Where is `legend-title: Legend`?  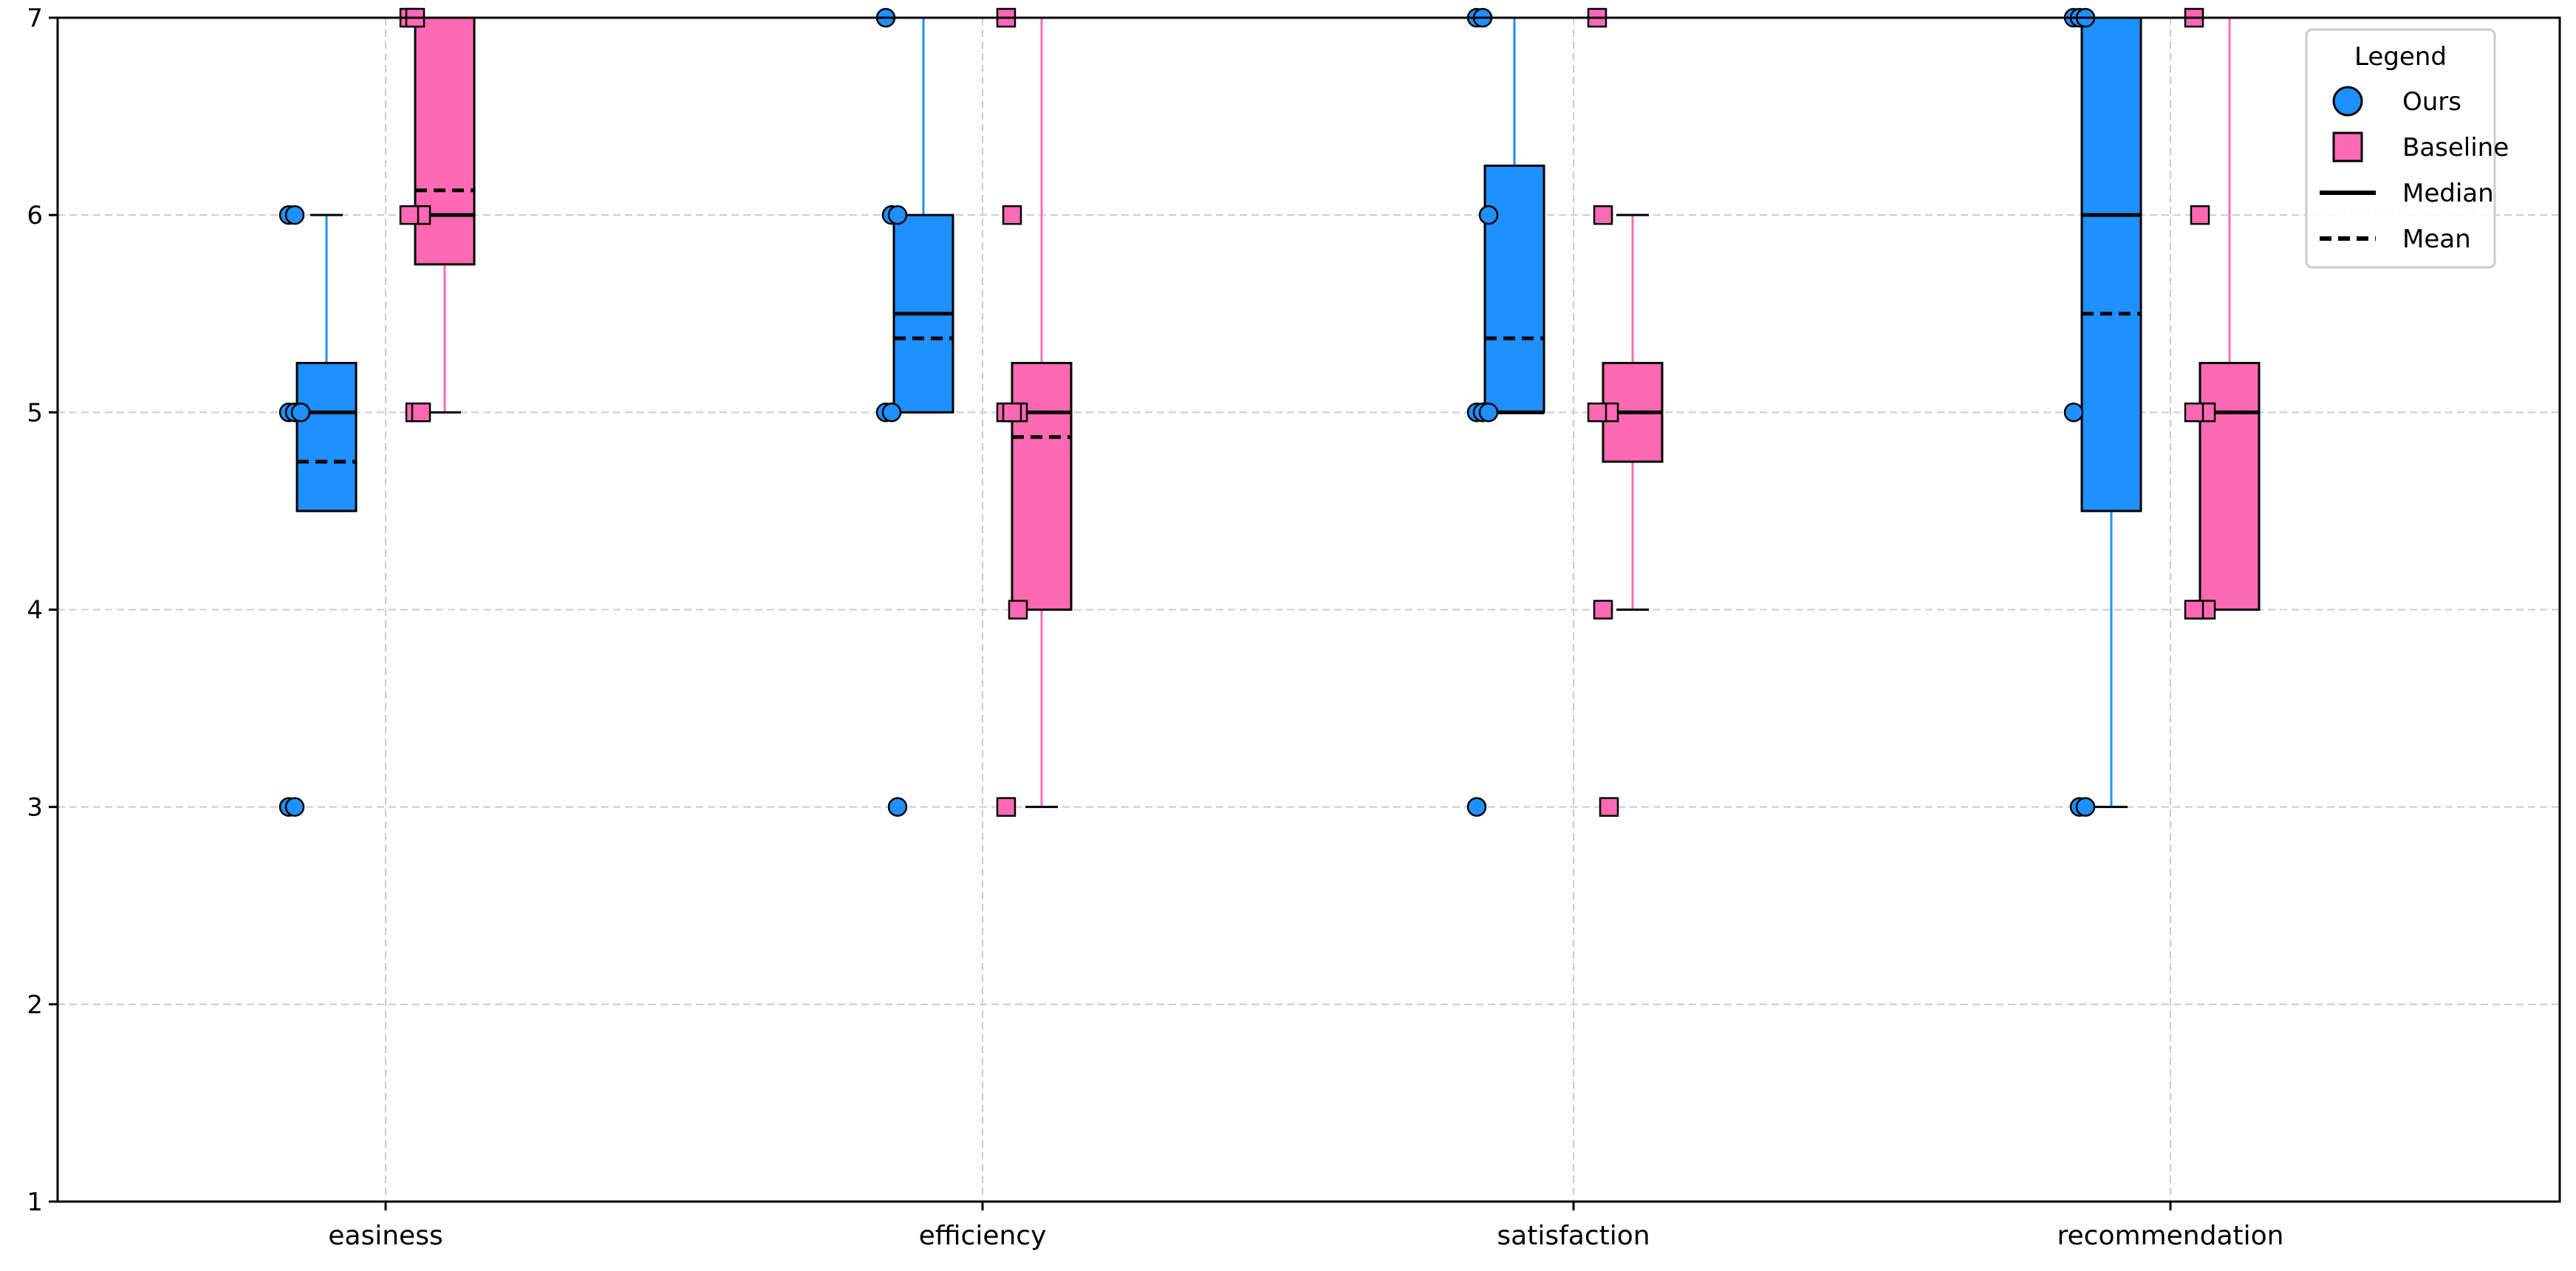
legend-title: Legend is located at coordinates (2400, 57).